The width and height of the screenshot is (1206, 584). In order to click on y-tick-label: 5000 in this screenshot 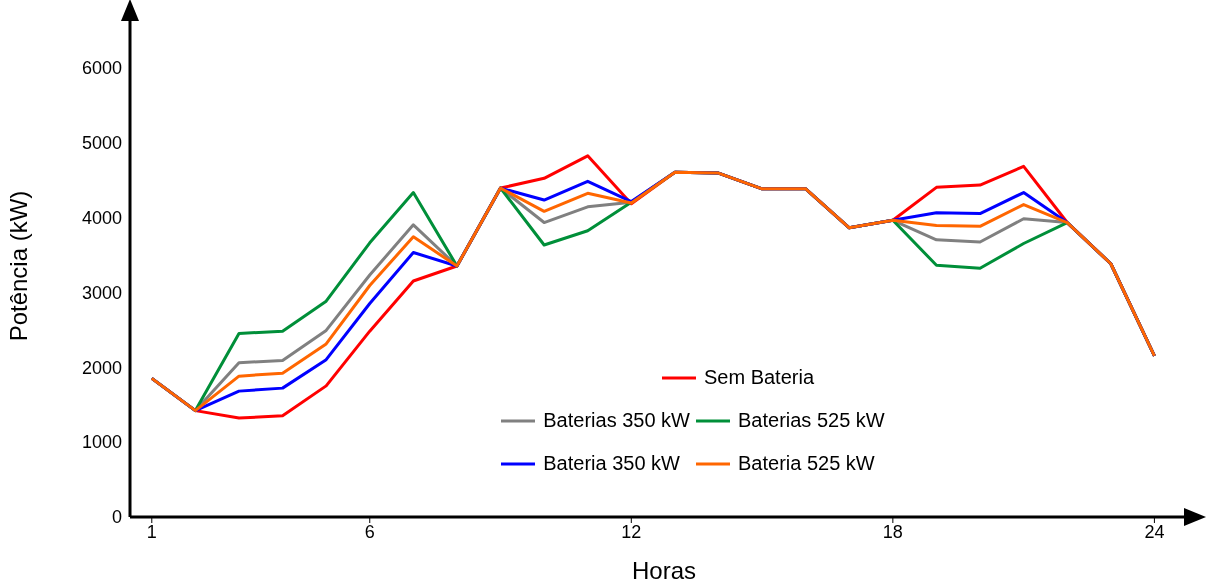, I will do `click(101, 142)`.